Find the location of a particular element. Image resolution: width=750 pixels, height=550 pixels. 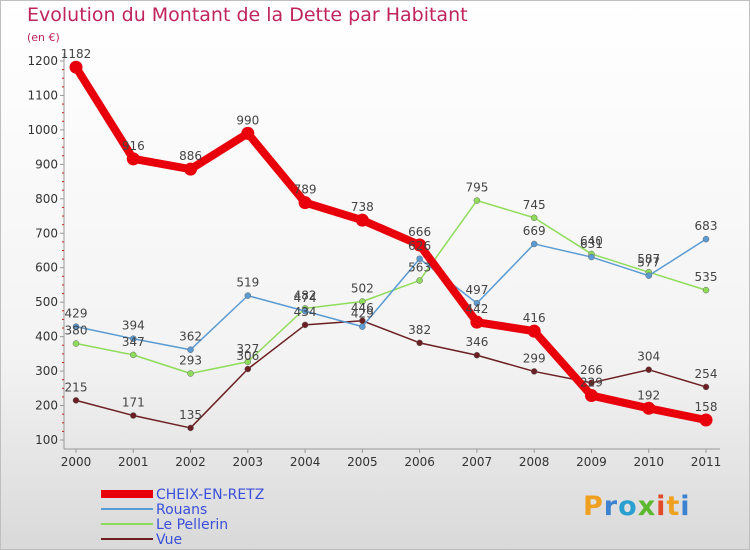

y-tick: 600 is located at coordinates (49, 268).